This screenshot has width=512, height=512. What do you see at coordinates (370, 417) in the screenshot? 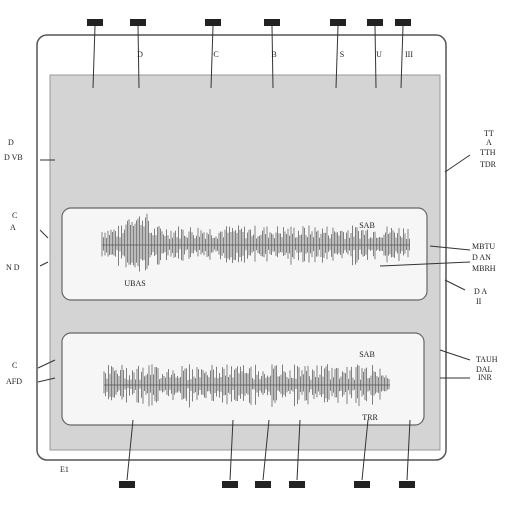
I see `panel-label: TRR` at bounding box center [370, 417].